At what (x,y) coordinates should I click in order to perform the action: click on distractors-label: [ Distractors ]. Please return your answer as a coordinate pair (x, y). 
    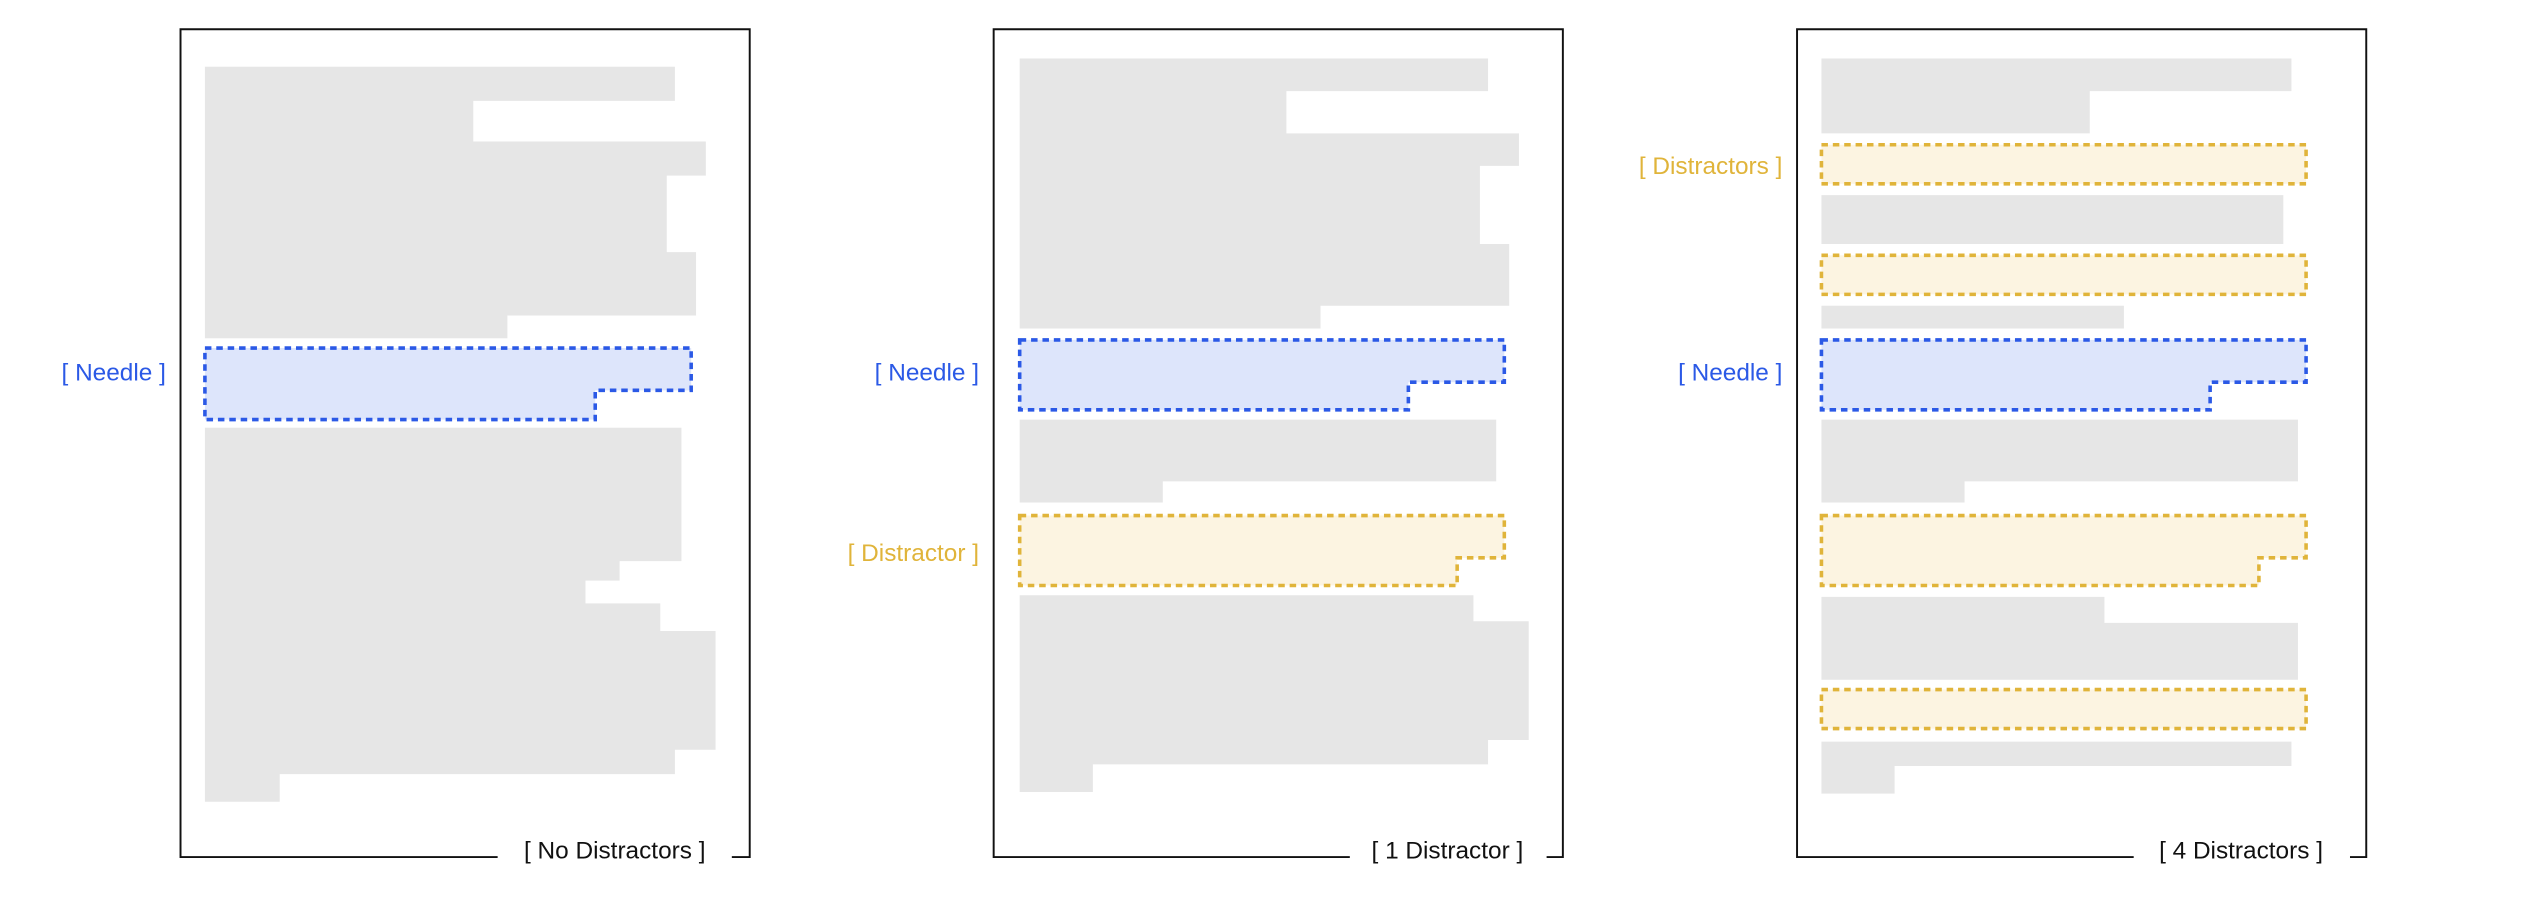
    Looking at the image, I should click on (1711, 166).